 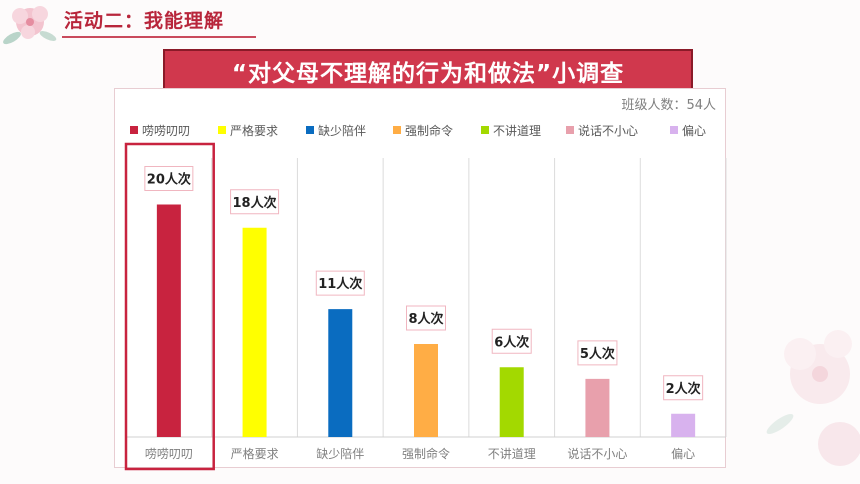 I want to click on data-label: 2人次, so click(x=683, y=389).